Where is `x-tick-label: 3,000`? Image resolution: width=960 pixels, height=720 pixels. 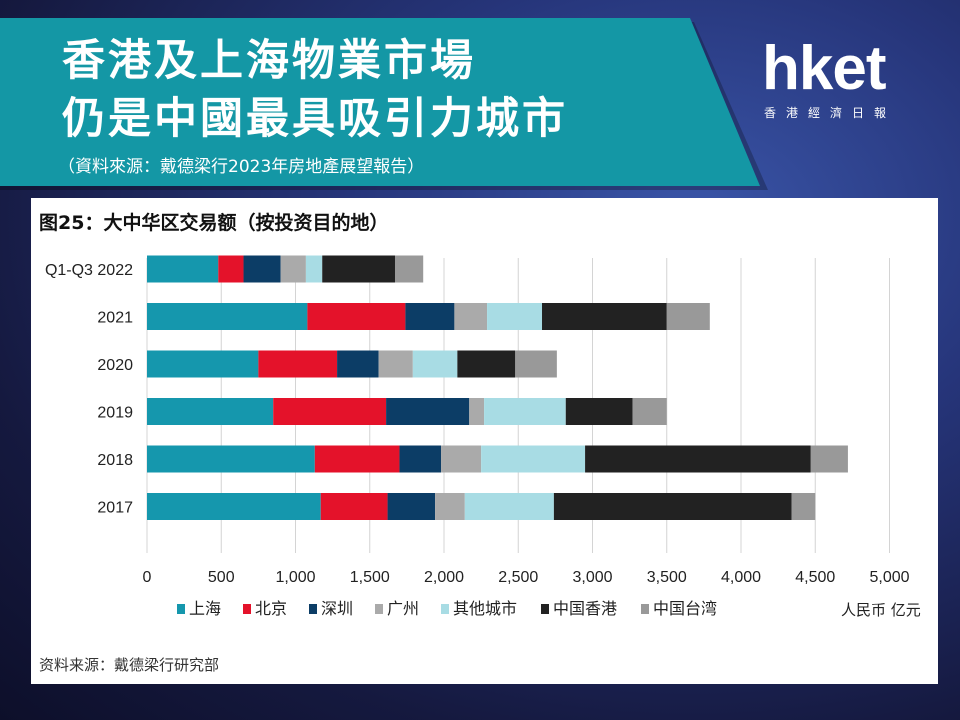 x-tick-label: 3,000 is located at coordinates (592, 577).